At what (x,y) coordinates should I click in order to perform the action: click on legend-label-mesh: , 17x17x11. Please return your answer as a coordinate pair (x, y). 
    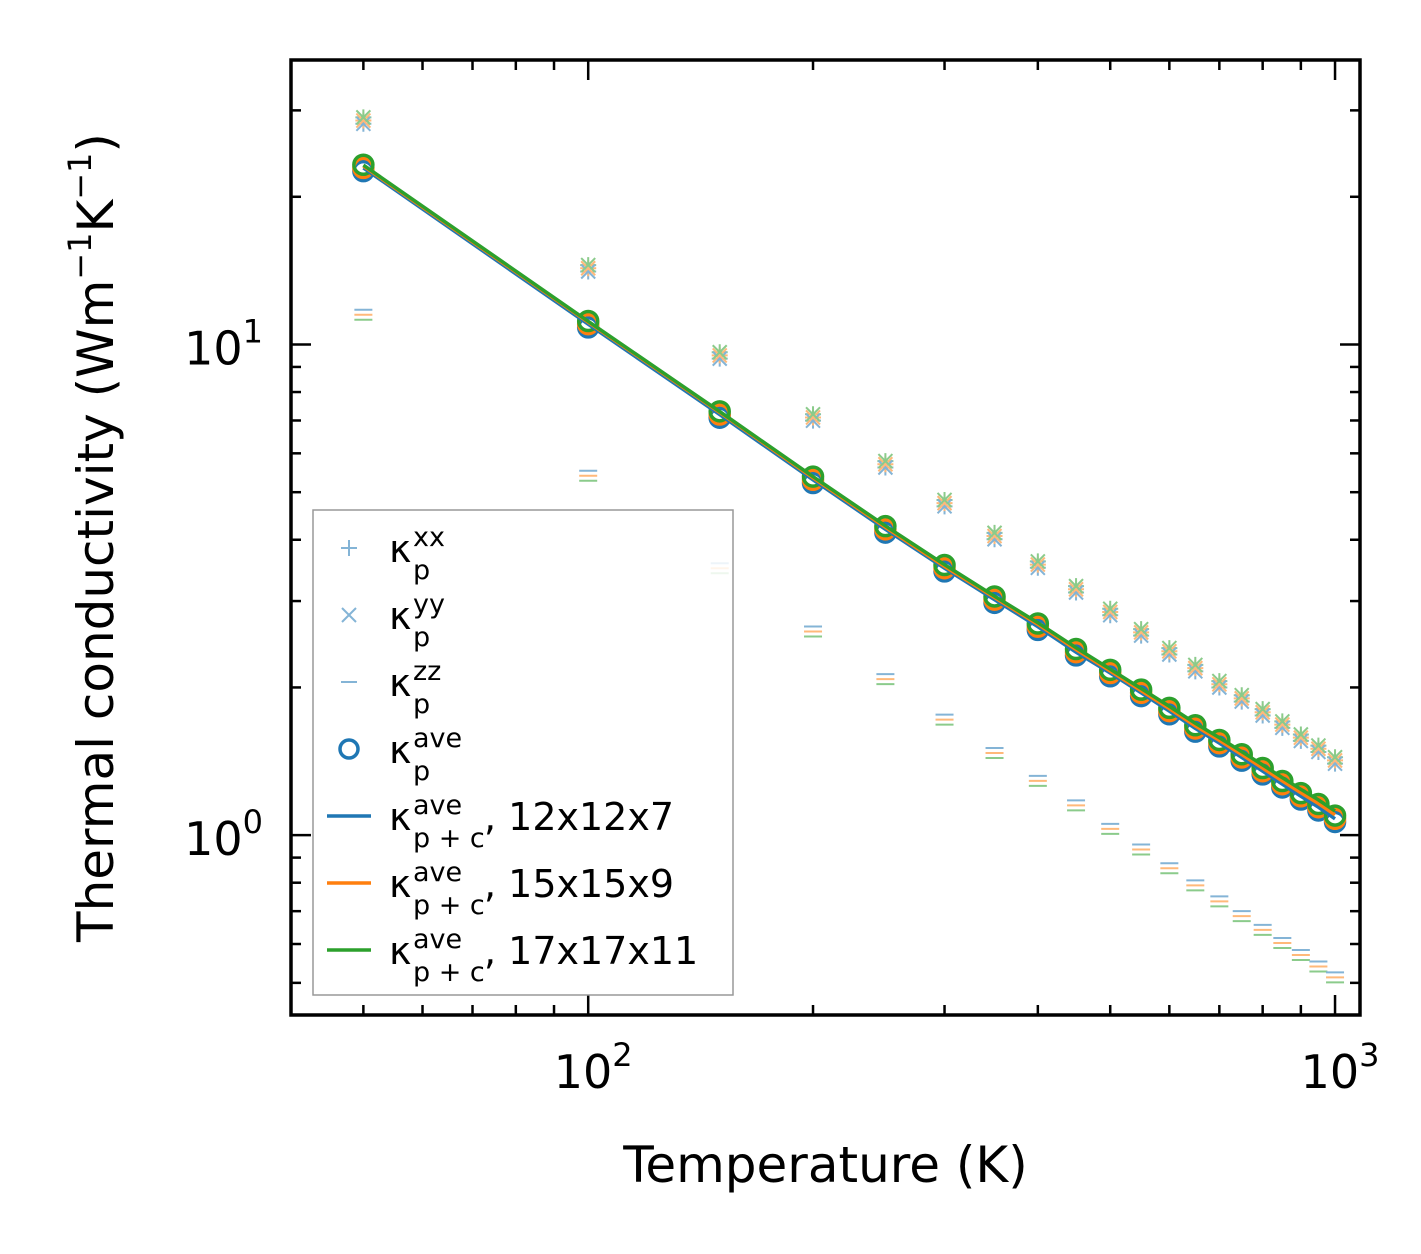
    Looking at the image, I should click on (591, 951).